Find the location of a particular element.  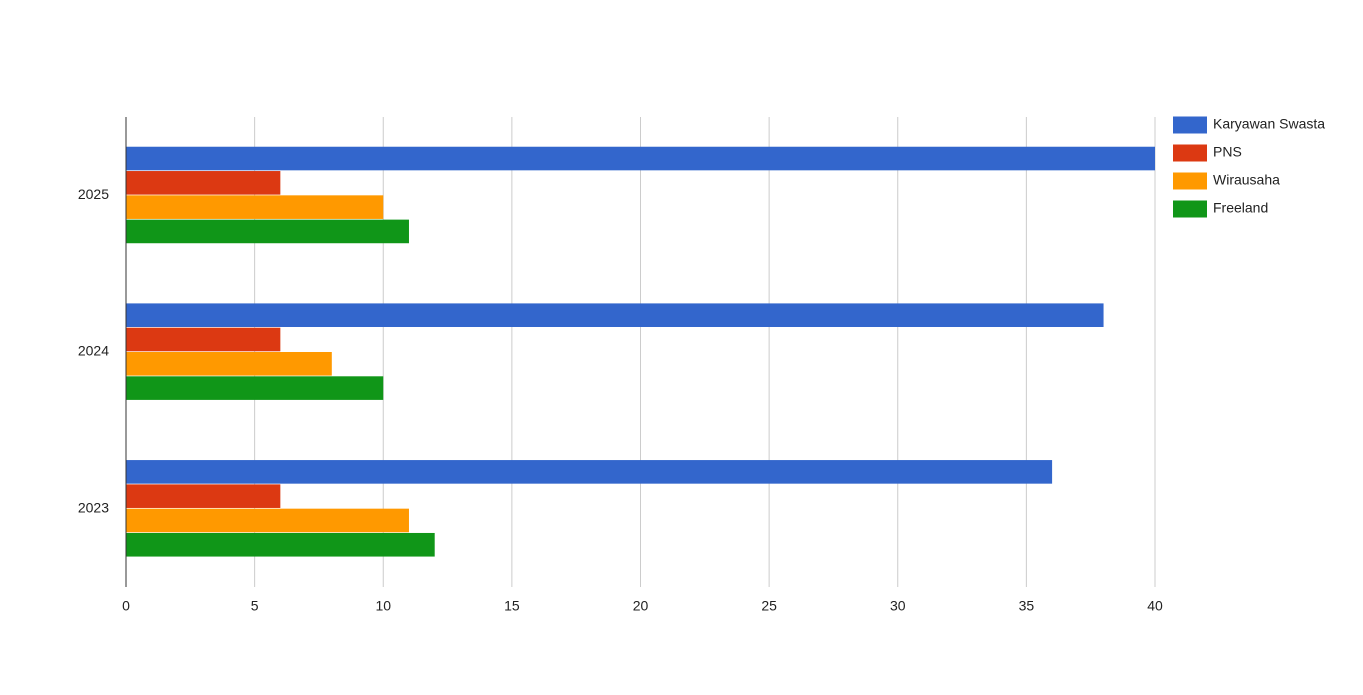

x-tick-label: 25 is located at coordinates (769, 606).